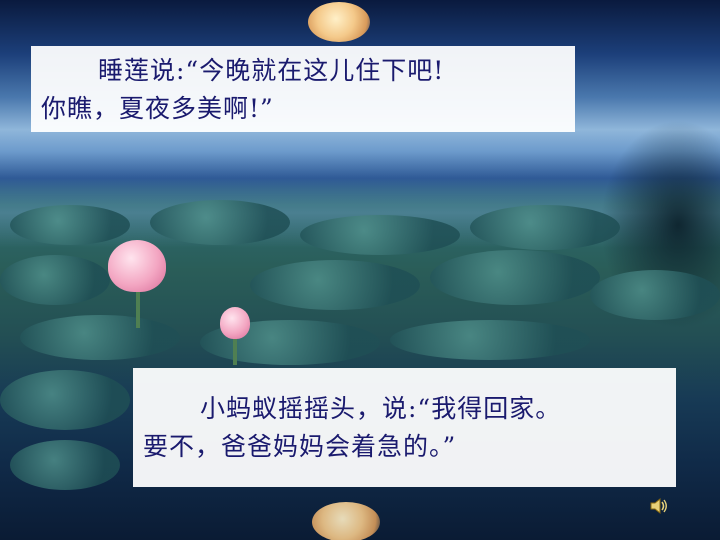  What do you see at coordinates (157, 108) in the screenshot?
I see `caption-top-line-2: 你瞧，夏夜多美啊!”` at bounding box center [157, 108].